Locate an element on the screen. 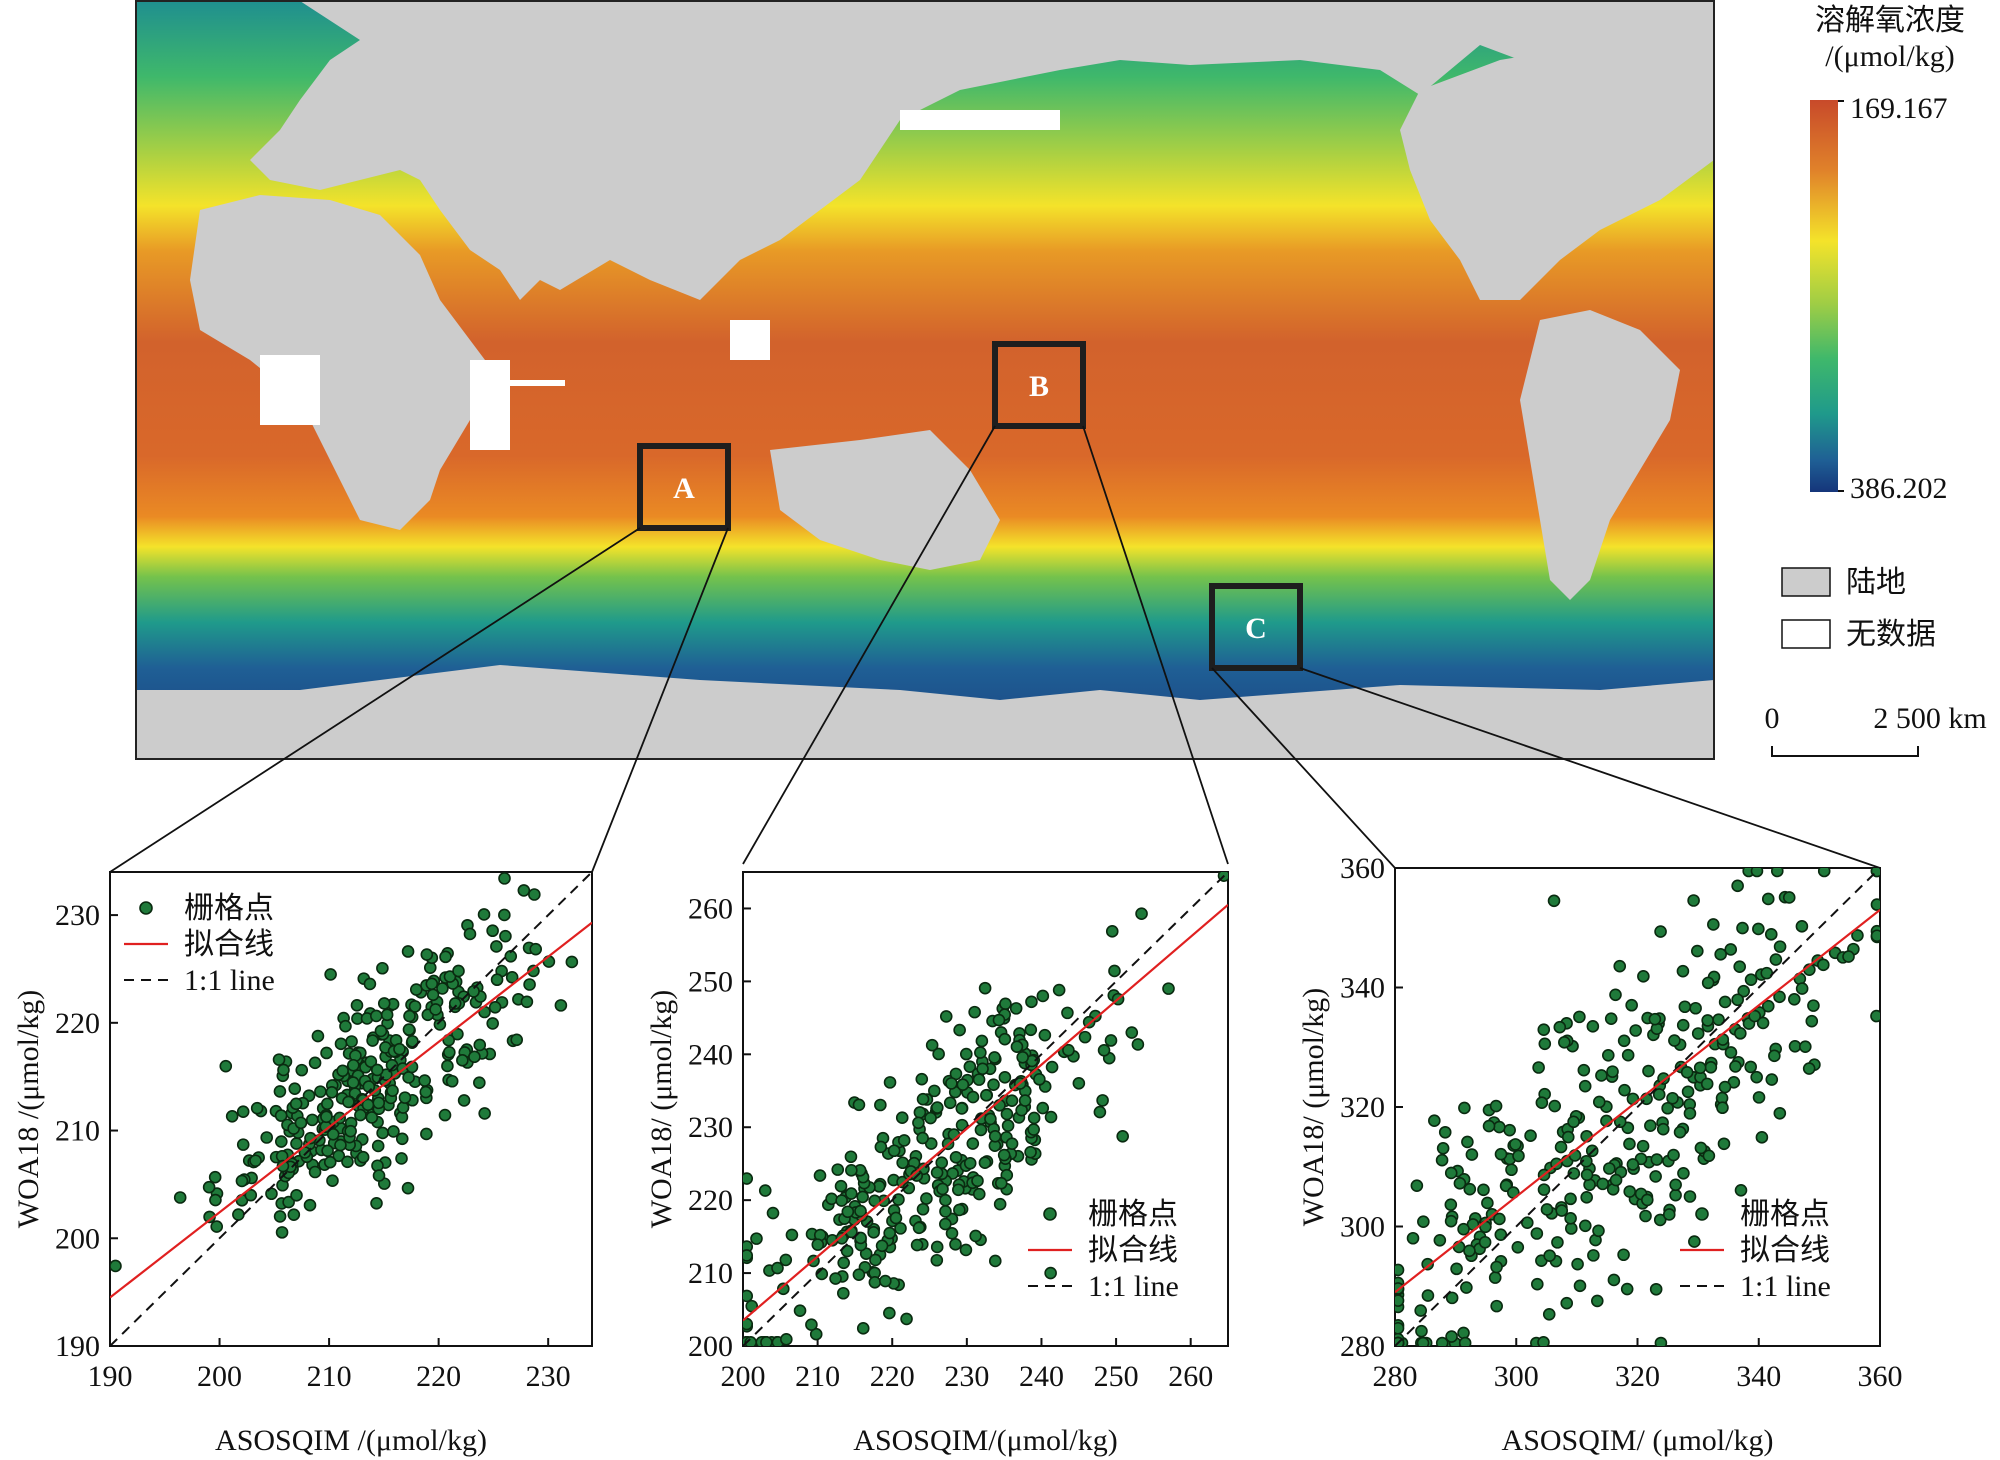 The image size is (2000, 1460). x-tick-label: 250 is located at coordinates (1116, 1376).